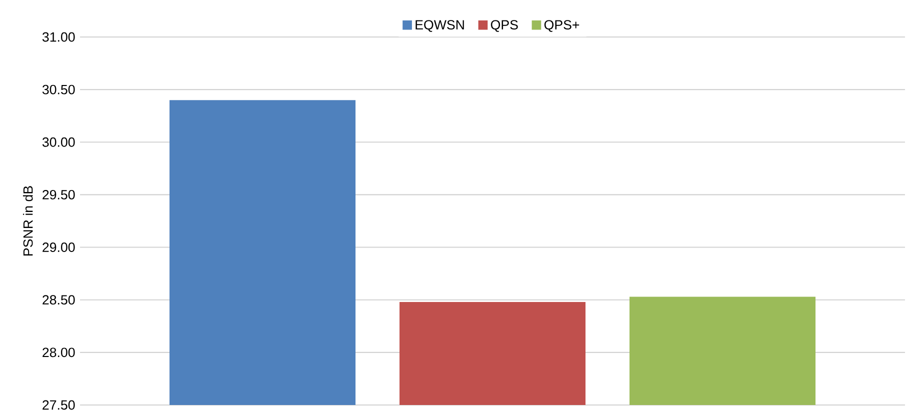  Describe the element at coordinates (27, 221) in the screenshot. I see `y-axis-title: PSNR in dB` at that location.